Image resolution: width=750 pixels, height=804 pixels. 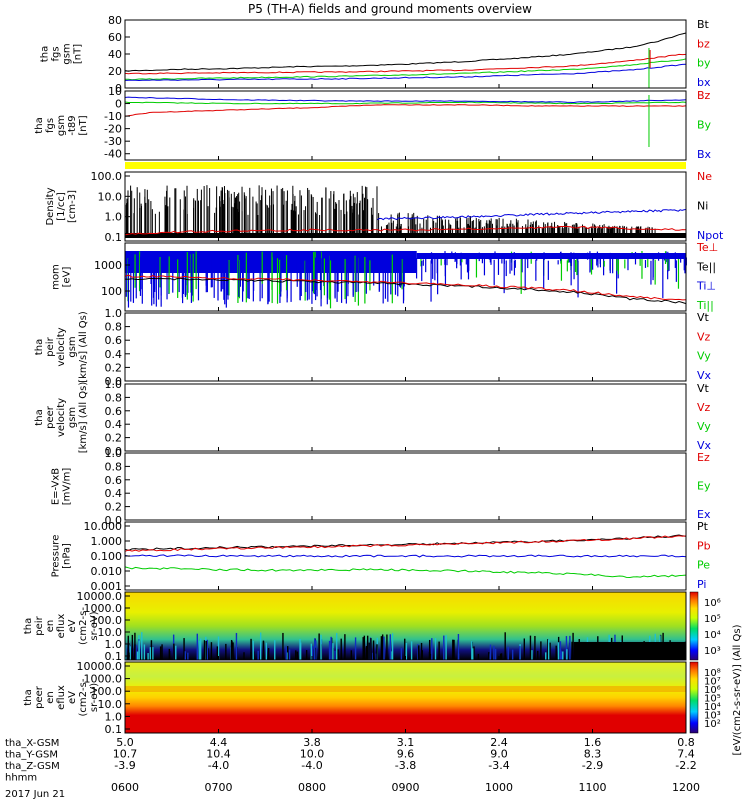 I want to click on colorbar-tick-label: 10³, so click(x=712, y=651).